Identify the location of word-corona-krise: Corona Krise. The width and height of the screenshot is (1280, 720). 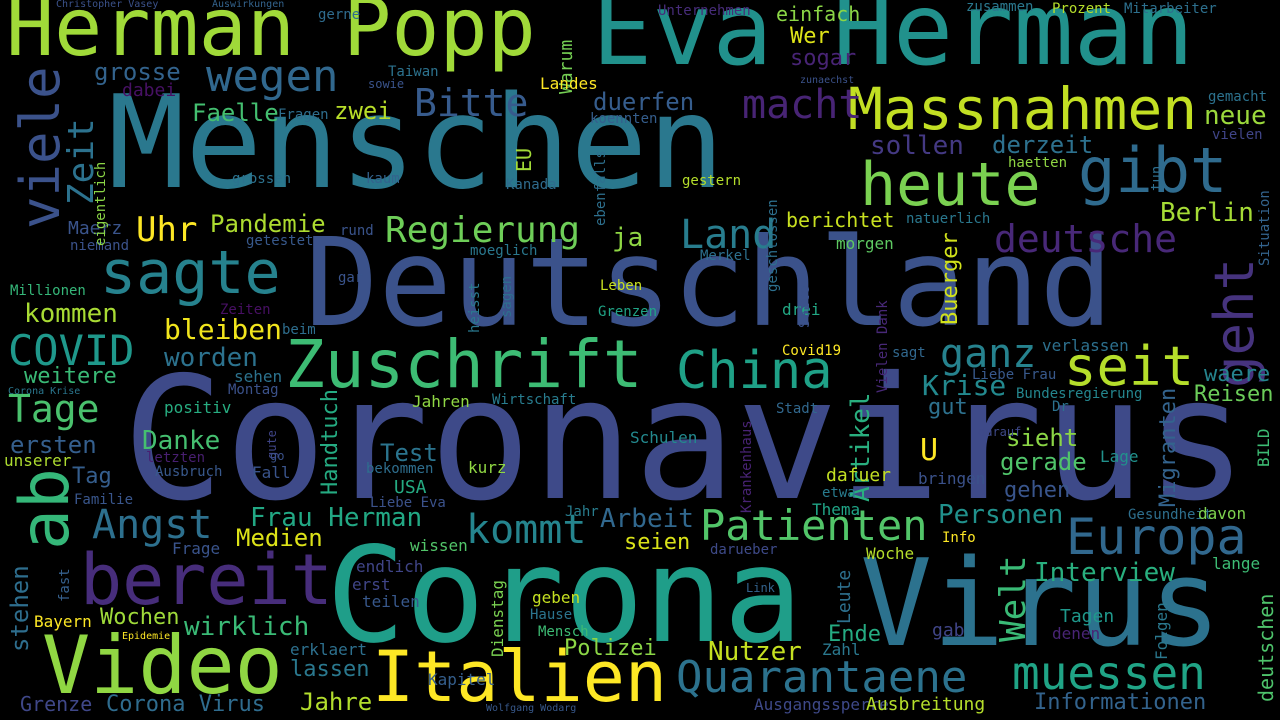
(44, 391).